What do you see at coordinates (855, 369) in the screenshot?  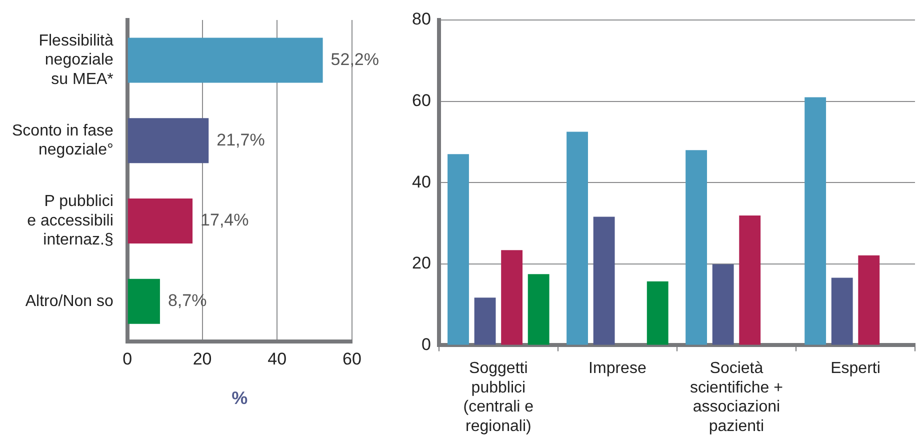 I see `x-tick-label: Esperti` at bounding box center [855, 369].